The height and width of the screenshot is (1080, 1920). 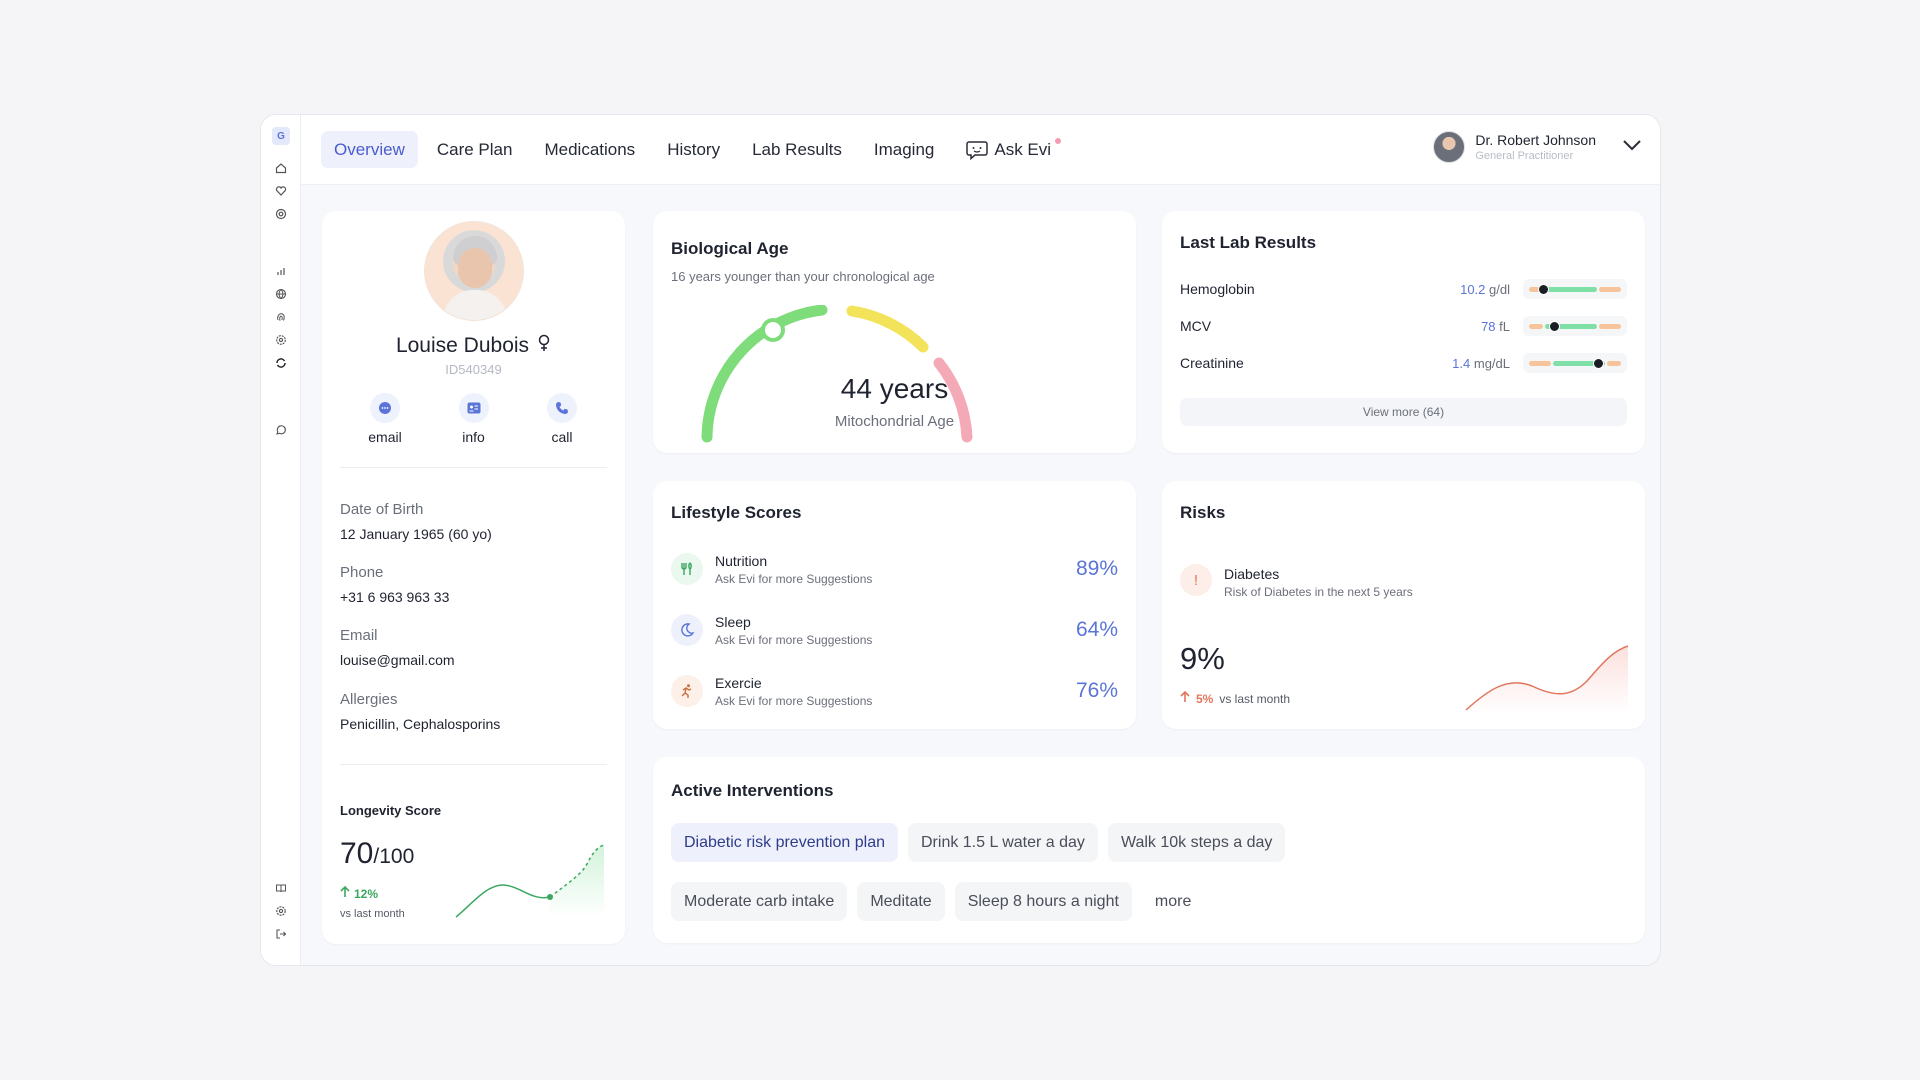 What do you see at coordinates (1043, 901) in the screenshot?
I see `intervention-chip: Sleep 8 hours a night` at bounding box center [1043, 901].